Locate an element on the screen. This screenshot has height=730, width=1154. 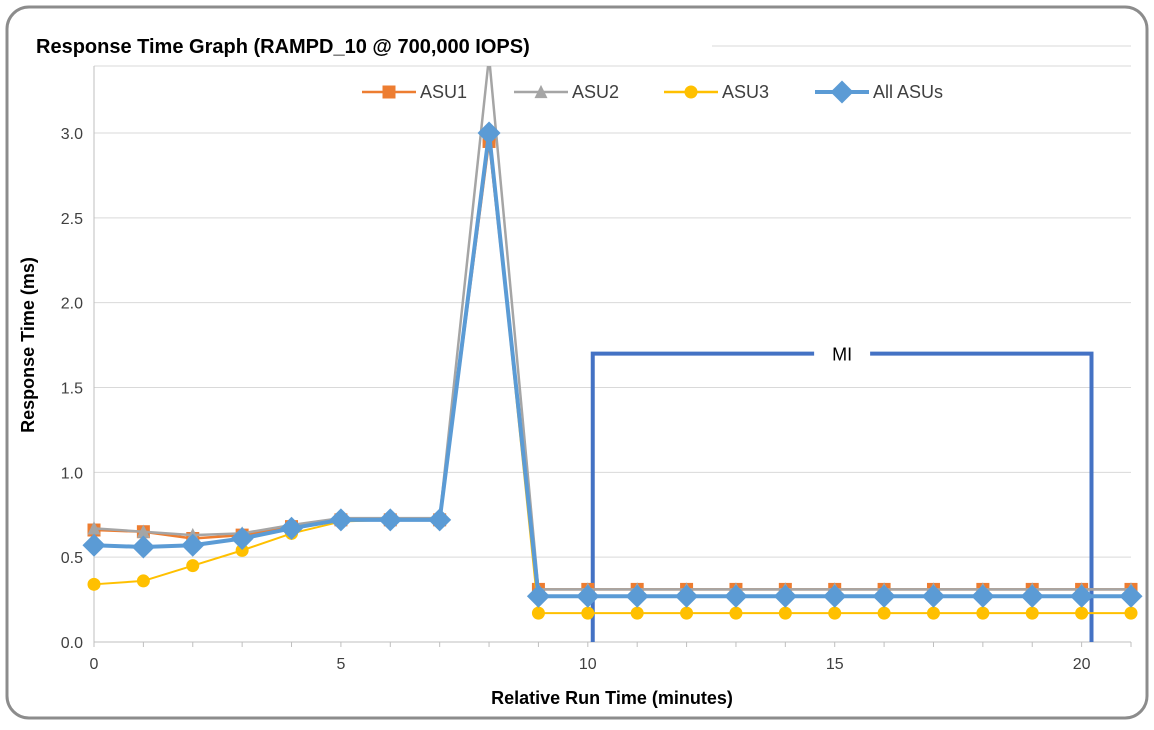
x-tick-label: 5 is located at coordinates (340, 664).